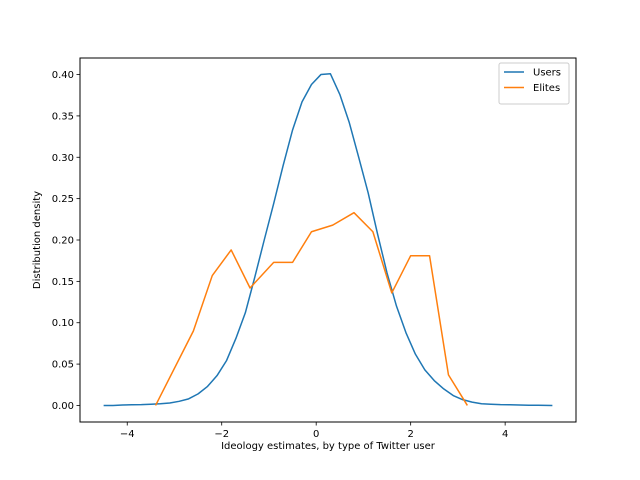  I want to click on y-axis-label: Distribution density, so click(37, 240).